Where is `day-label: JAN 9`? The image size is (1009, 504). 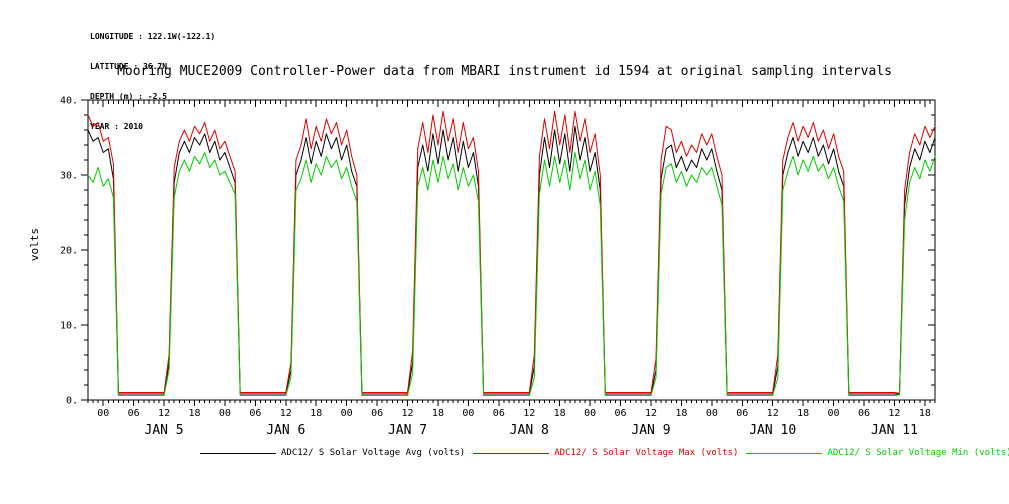
day-label: JAN 9 is located at coordinates (650, 430).